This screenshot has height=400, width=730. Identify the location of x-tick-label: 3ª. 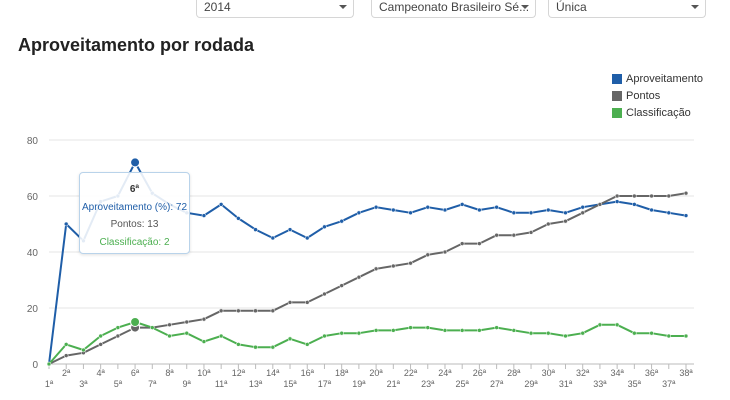
(83, 384).